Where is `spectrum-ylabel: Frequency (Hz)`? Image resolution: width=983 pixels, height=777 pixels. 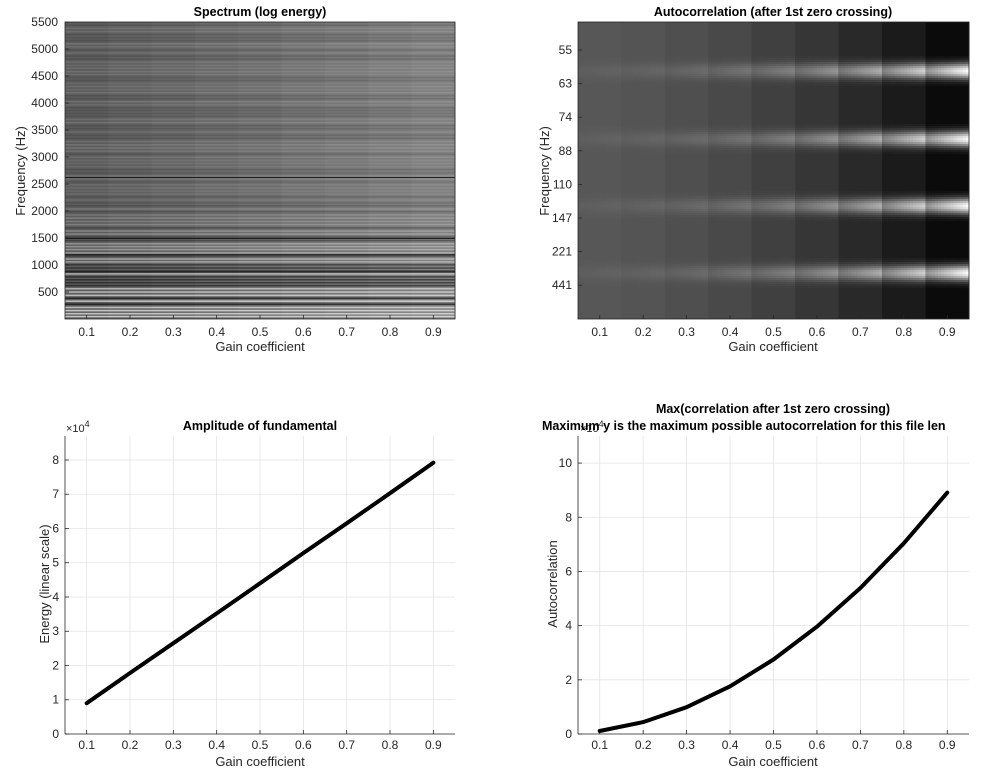
spectrum-ylabel: Frequency (Hz) is located at coordinates (20, 171).